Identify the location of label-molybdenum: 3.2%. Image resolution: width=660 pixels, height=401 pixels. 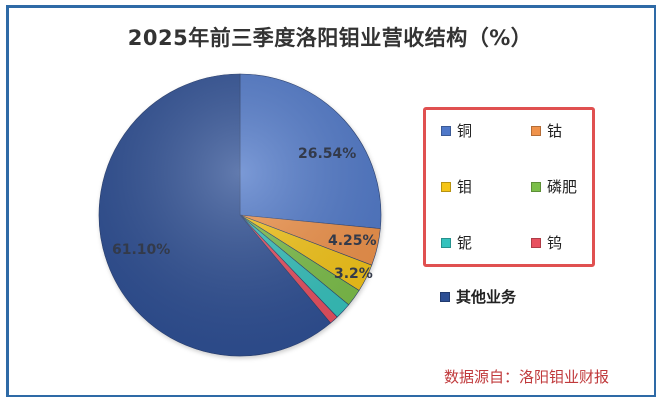
(353, 274).